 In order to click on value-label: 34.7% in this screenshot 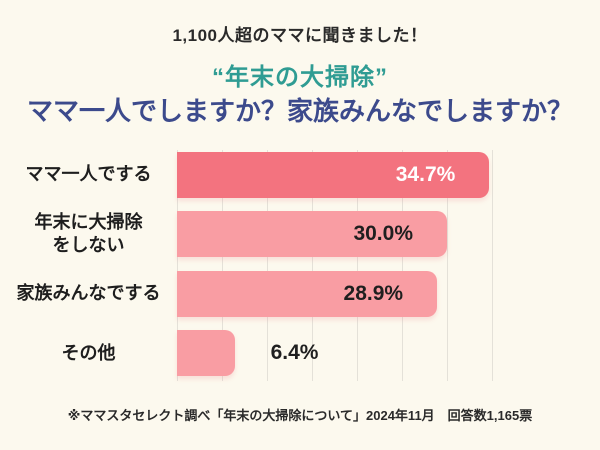, I will do `click(425, 174)`.